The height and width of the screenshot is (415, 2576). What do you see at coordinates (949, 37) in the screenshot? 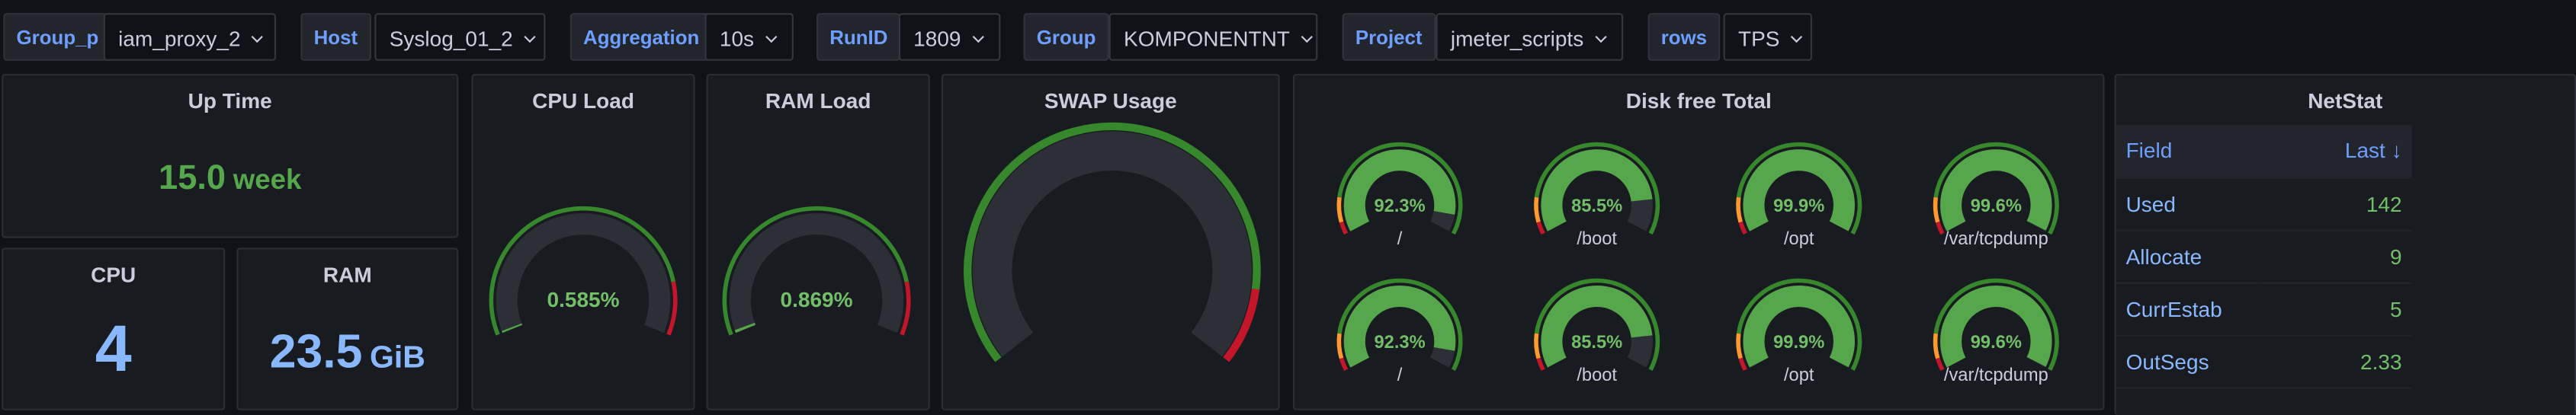
I see `variable-dropdown: 1809` at bounding box center [949, 37].